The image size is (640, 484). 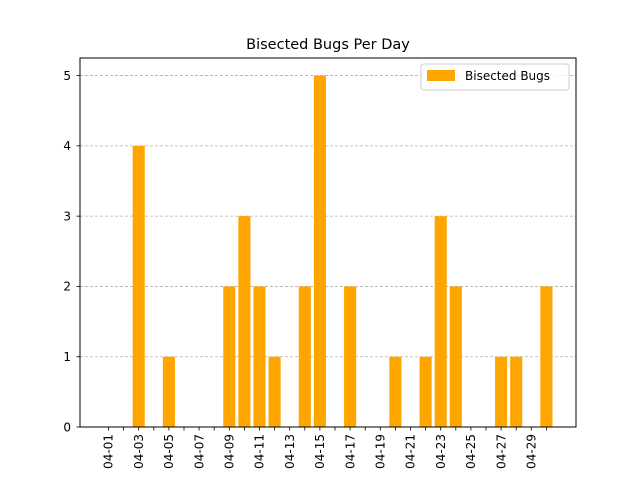 I want to click on y-tick-label: 2, so click(x=67, y=287).